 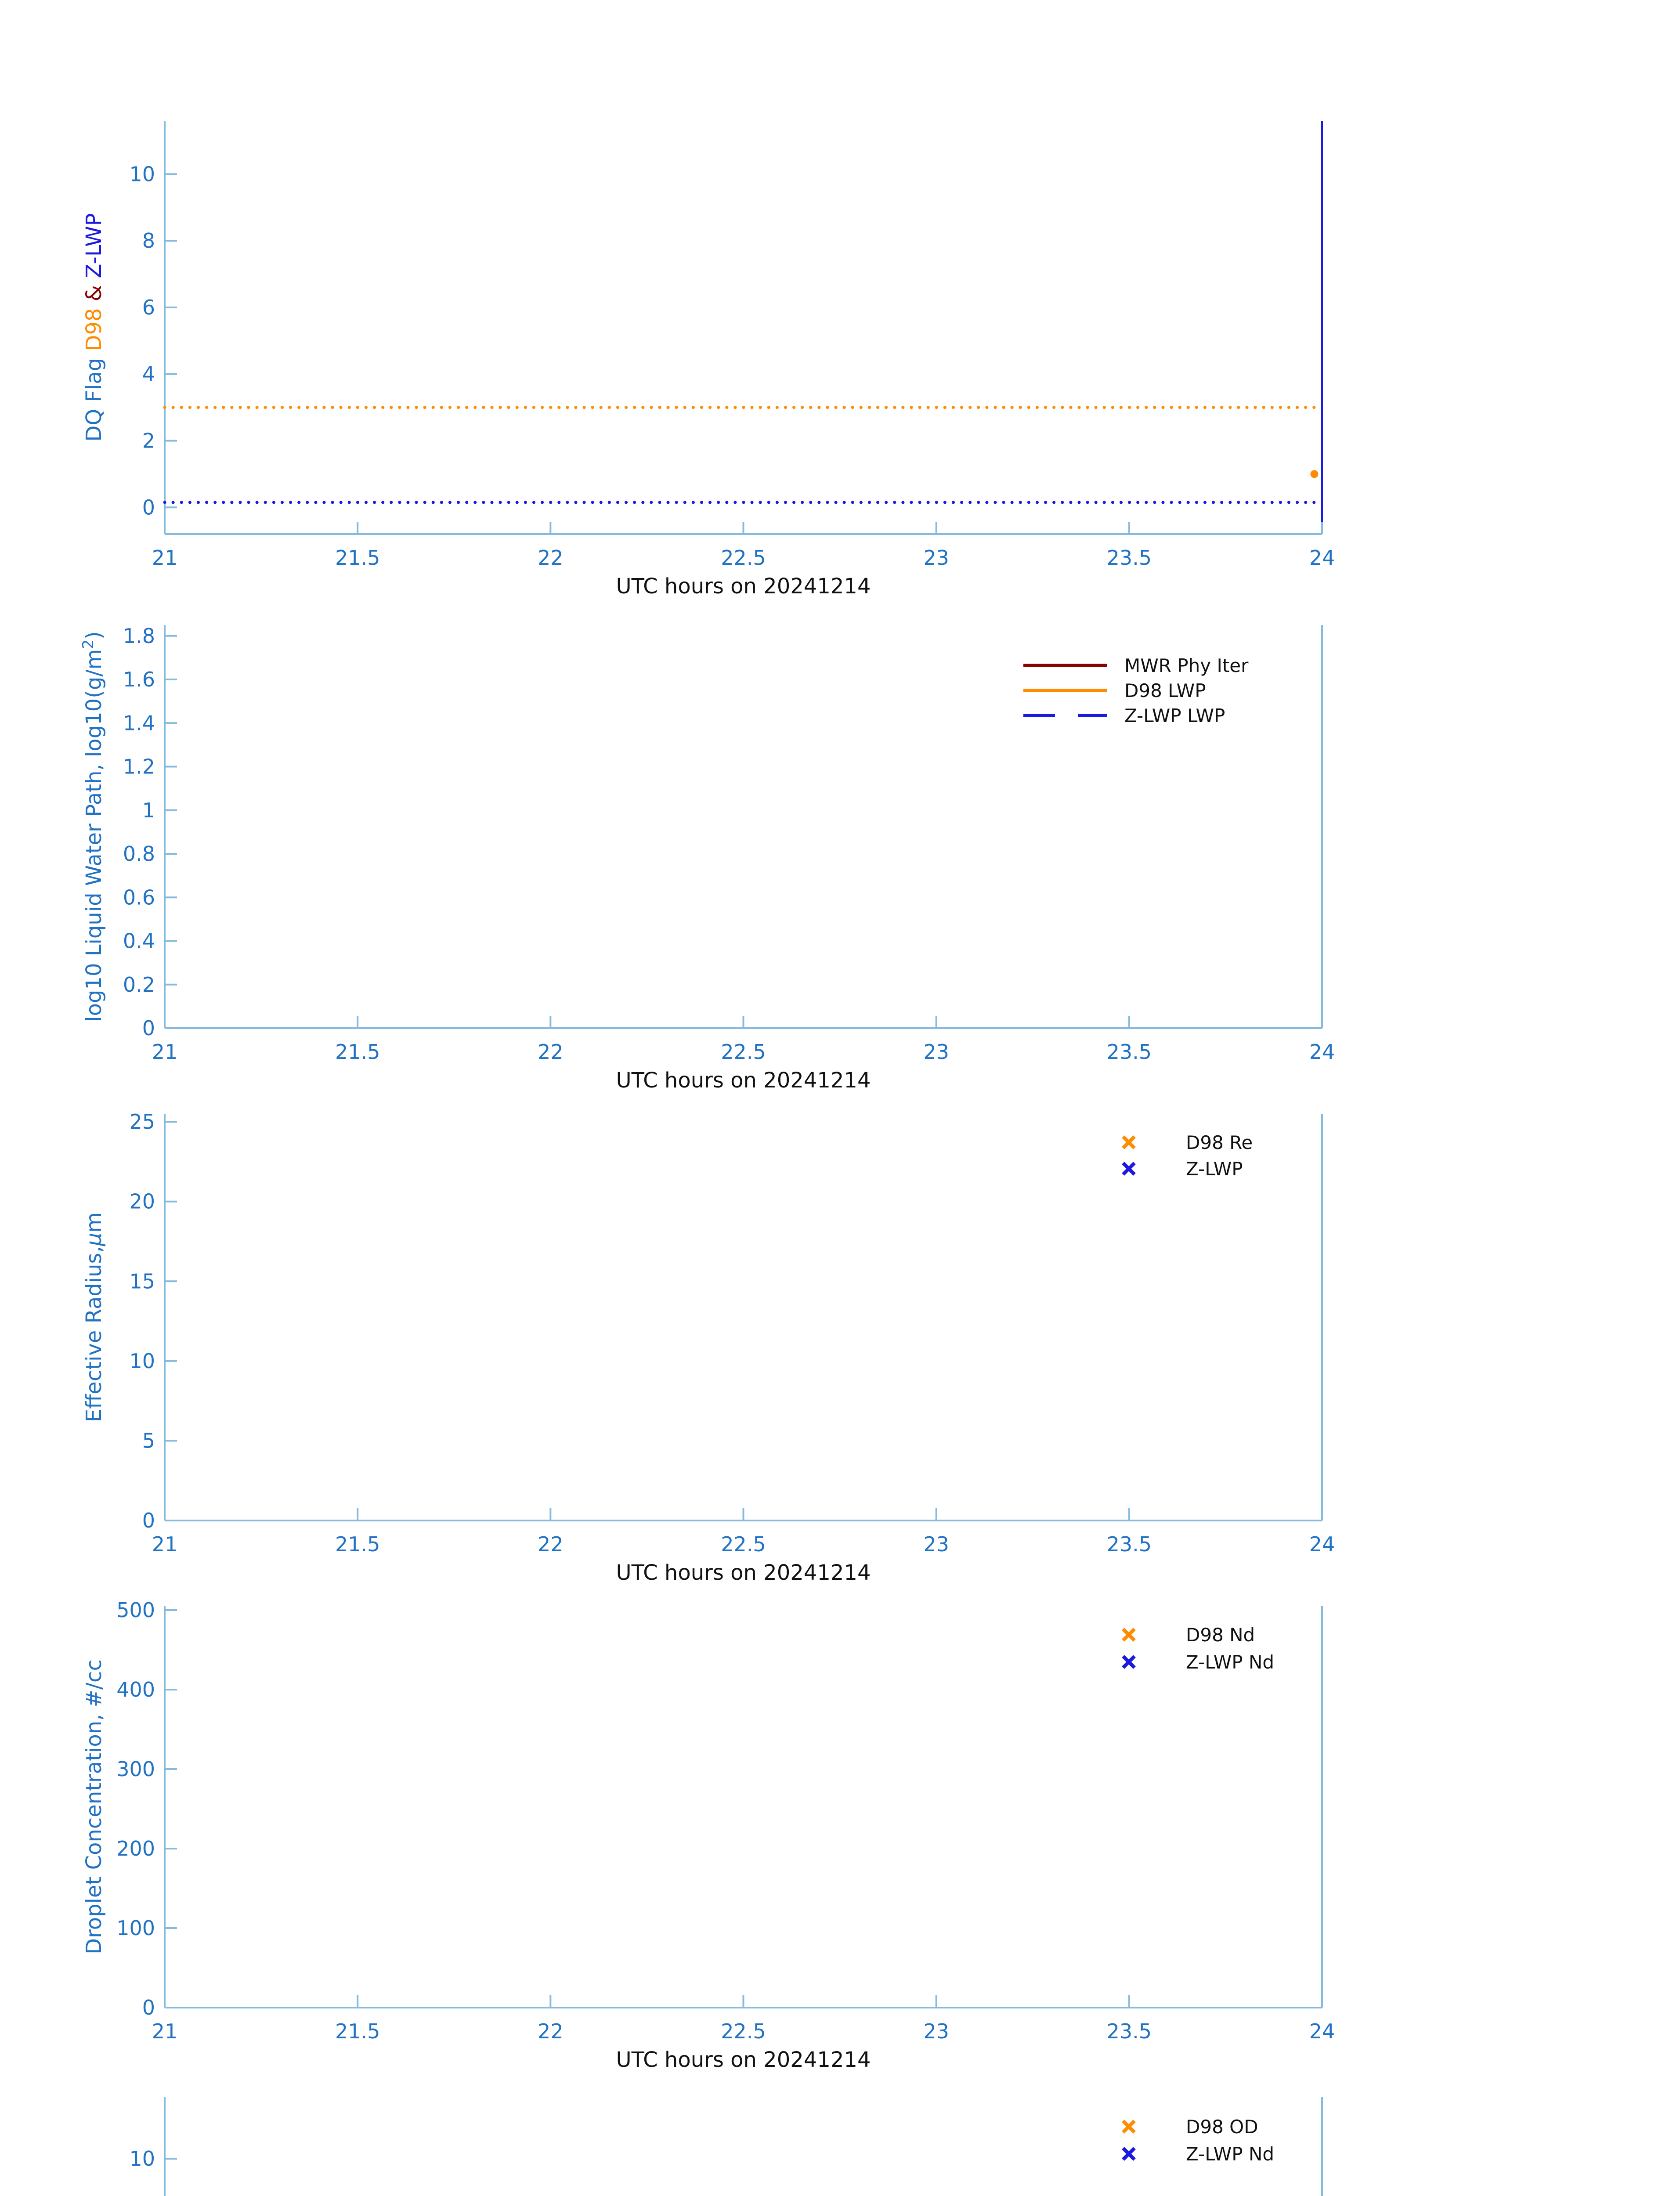 I want to click on y-tick-label: 4, so click(x=149, y=374).